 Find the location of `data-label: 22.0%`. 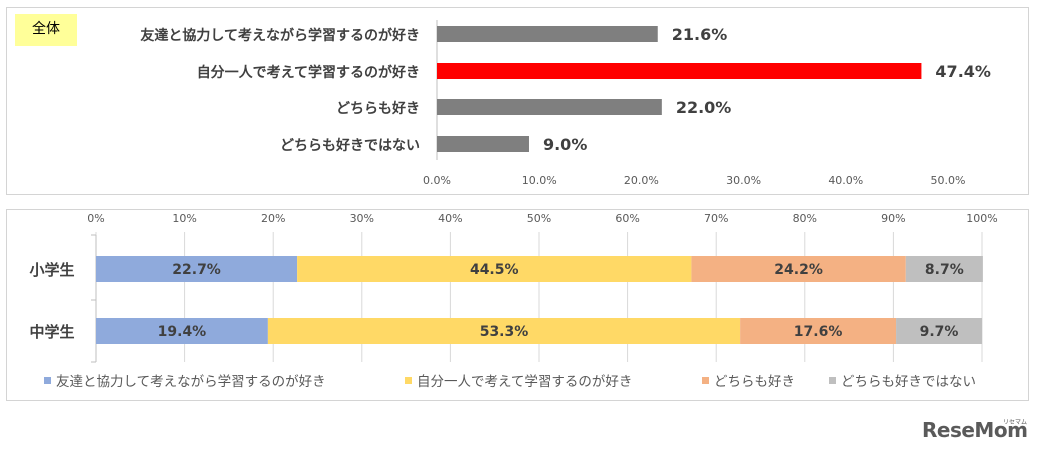

data-label: 22.0% is located at coordinates (704, 107).